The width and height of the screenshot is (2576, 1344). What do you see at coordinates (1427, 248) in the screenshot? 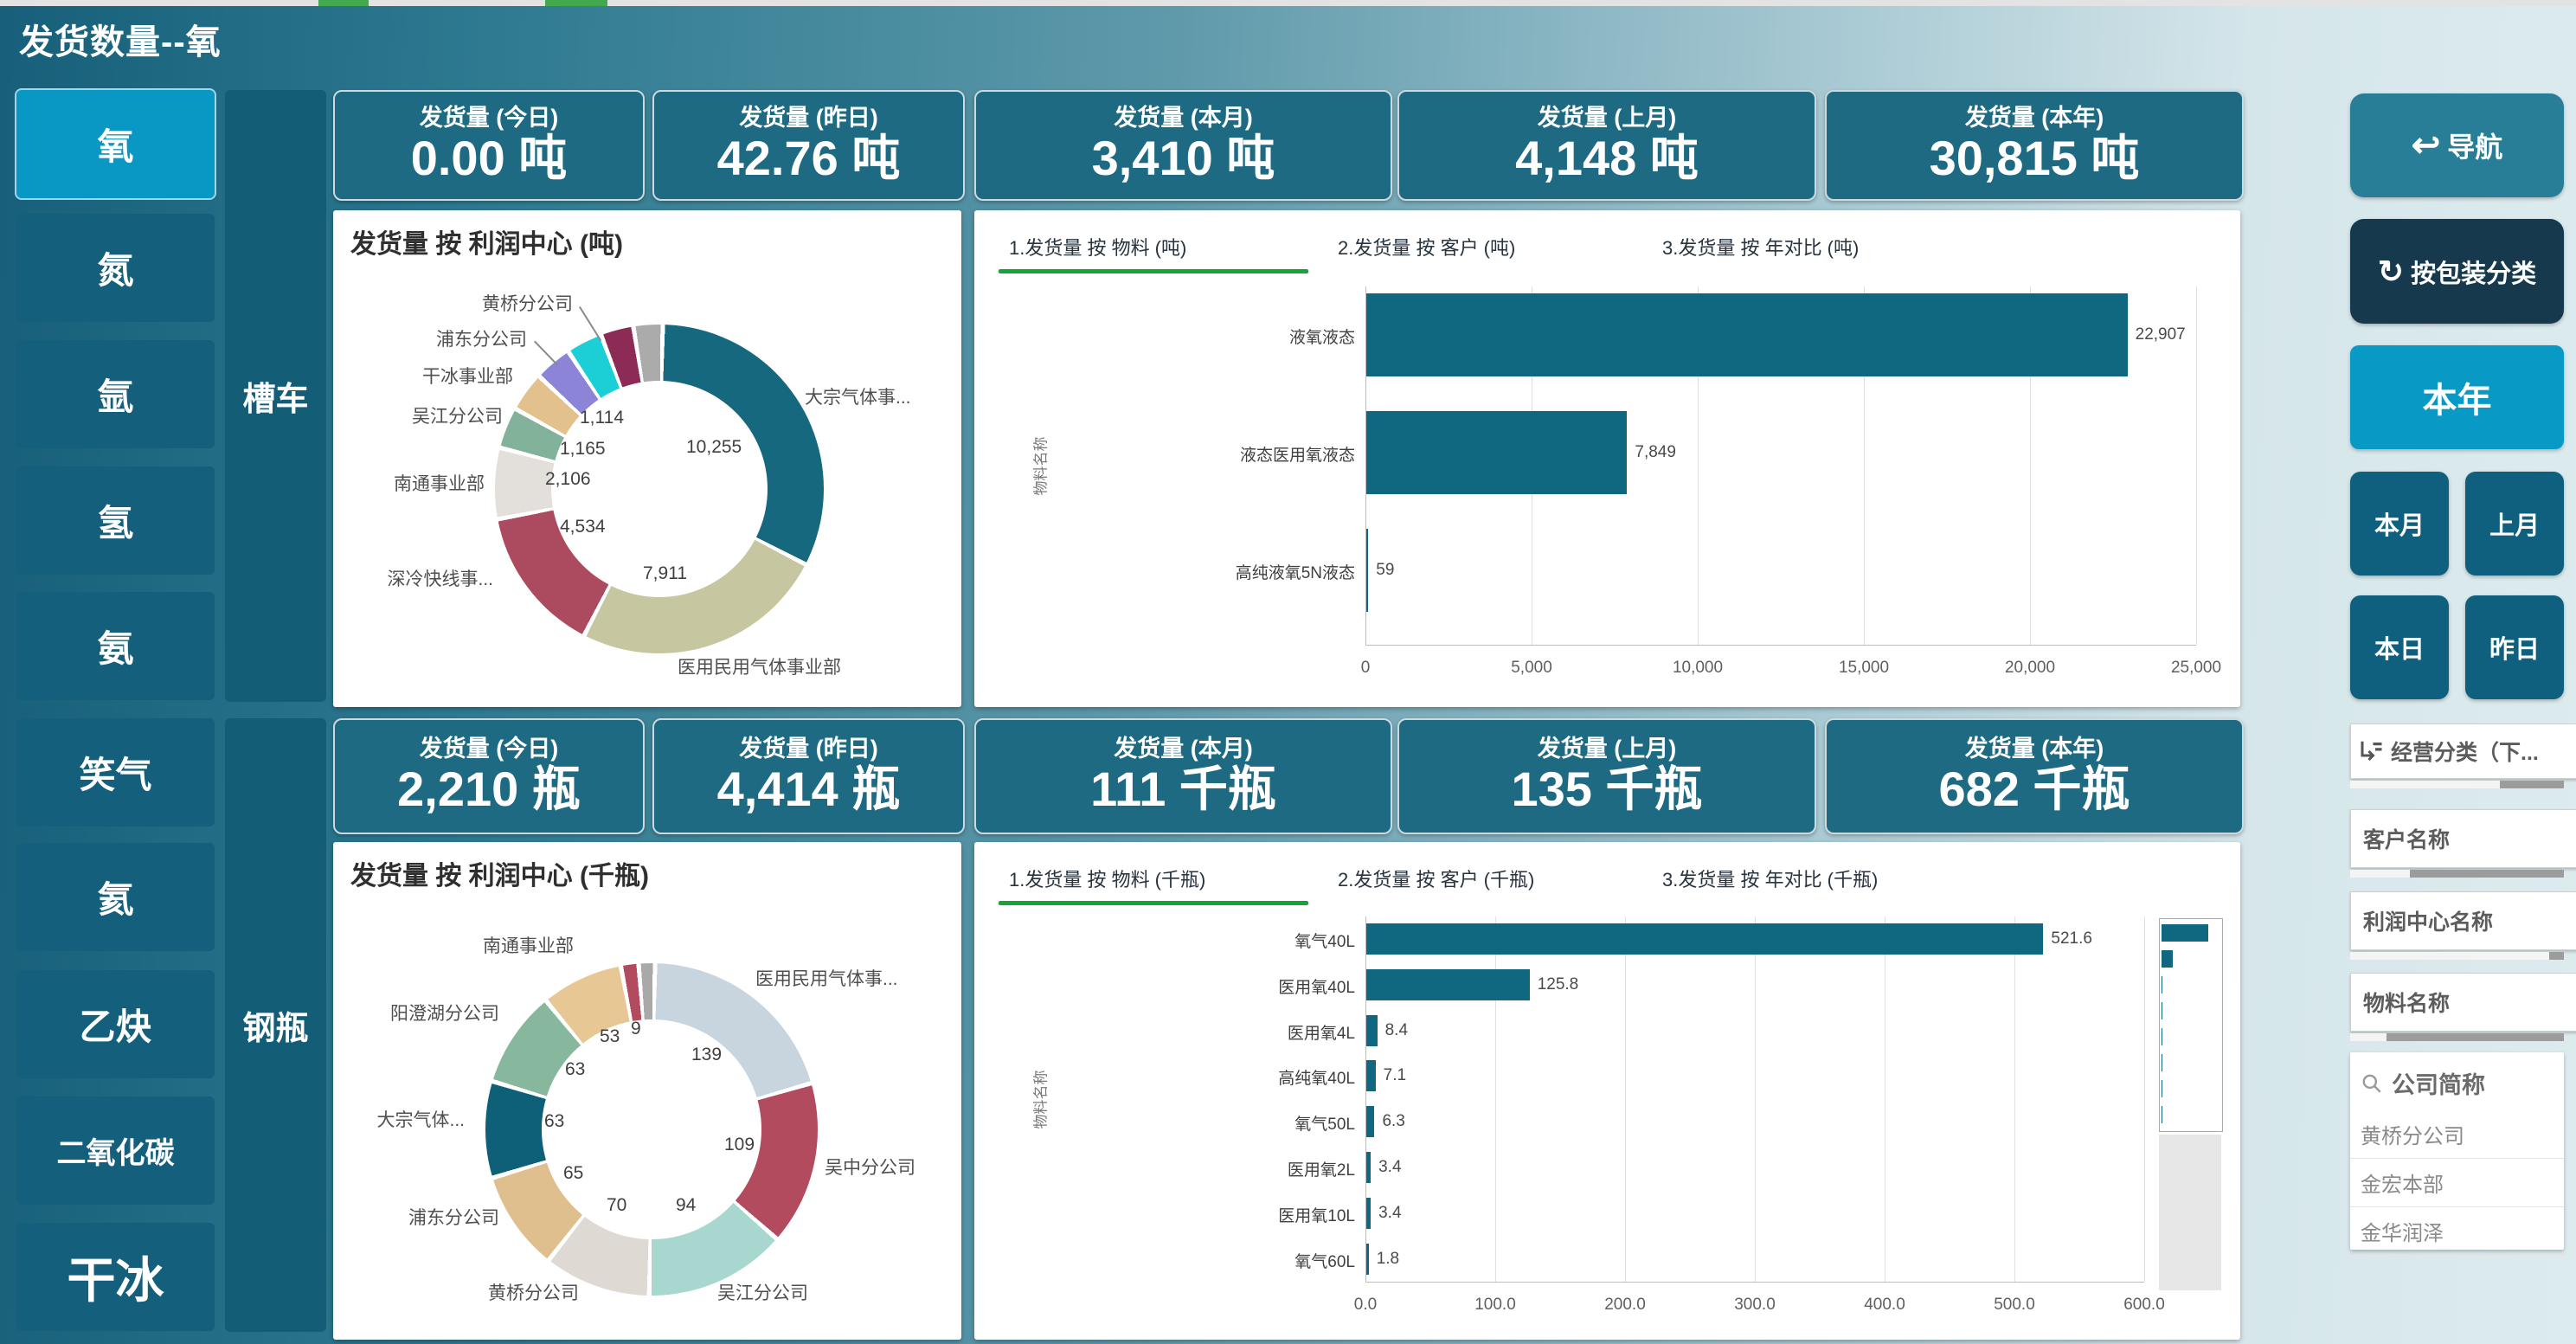
I see `tab-2: 2.发货量 按 客户 (吨)` at bounding box center [1427, 248].